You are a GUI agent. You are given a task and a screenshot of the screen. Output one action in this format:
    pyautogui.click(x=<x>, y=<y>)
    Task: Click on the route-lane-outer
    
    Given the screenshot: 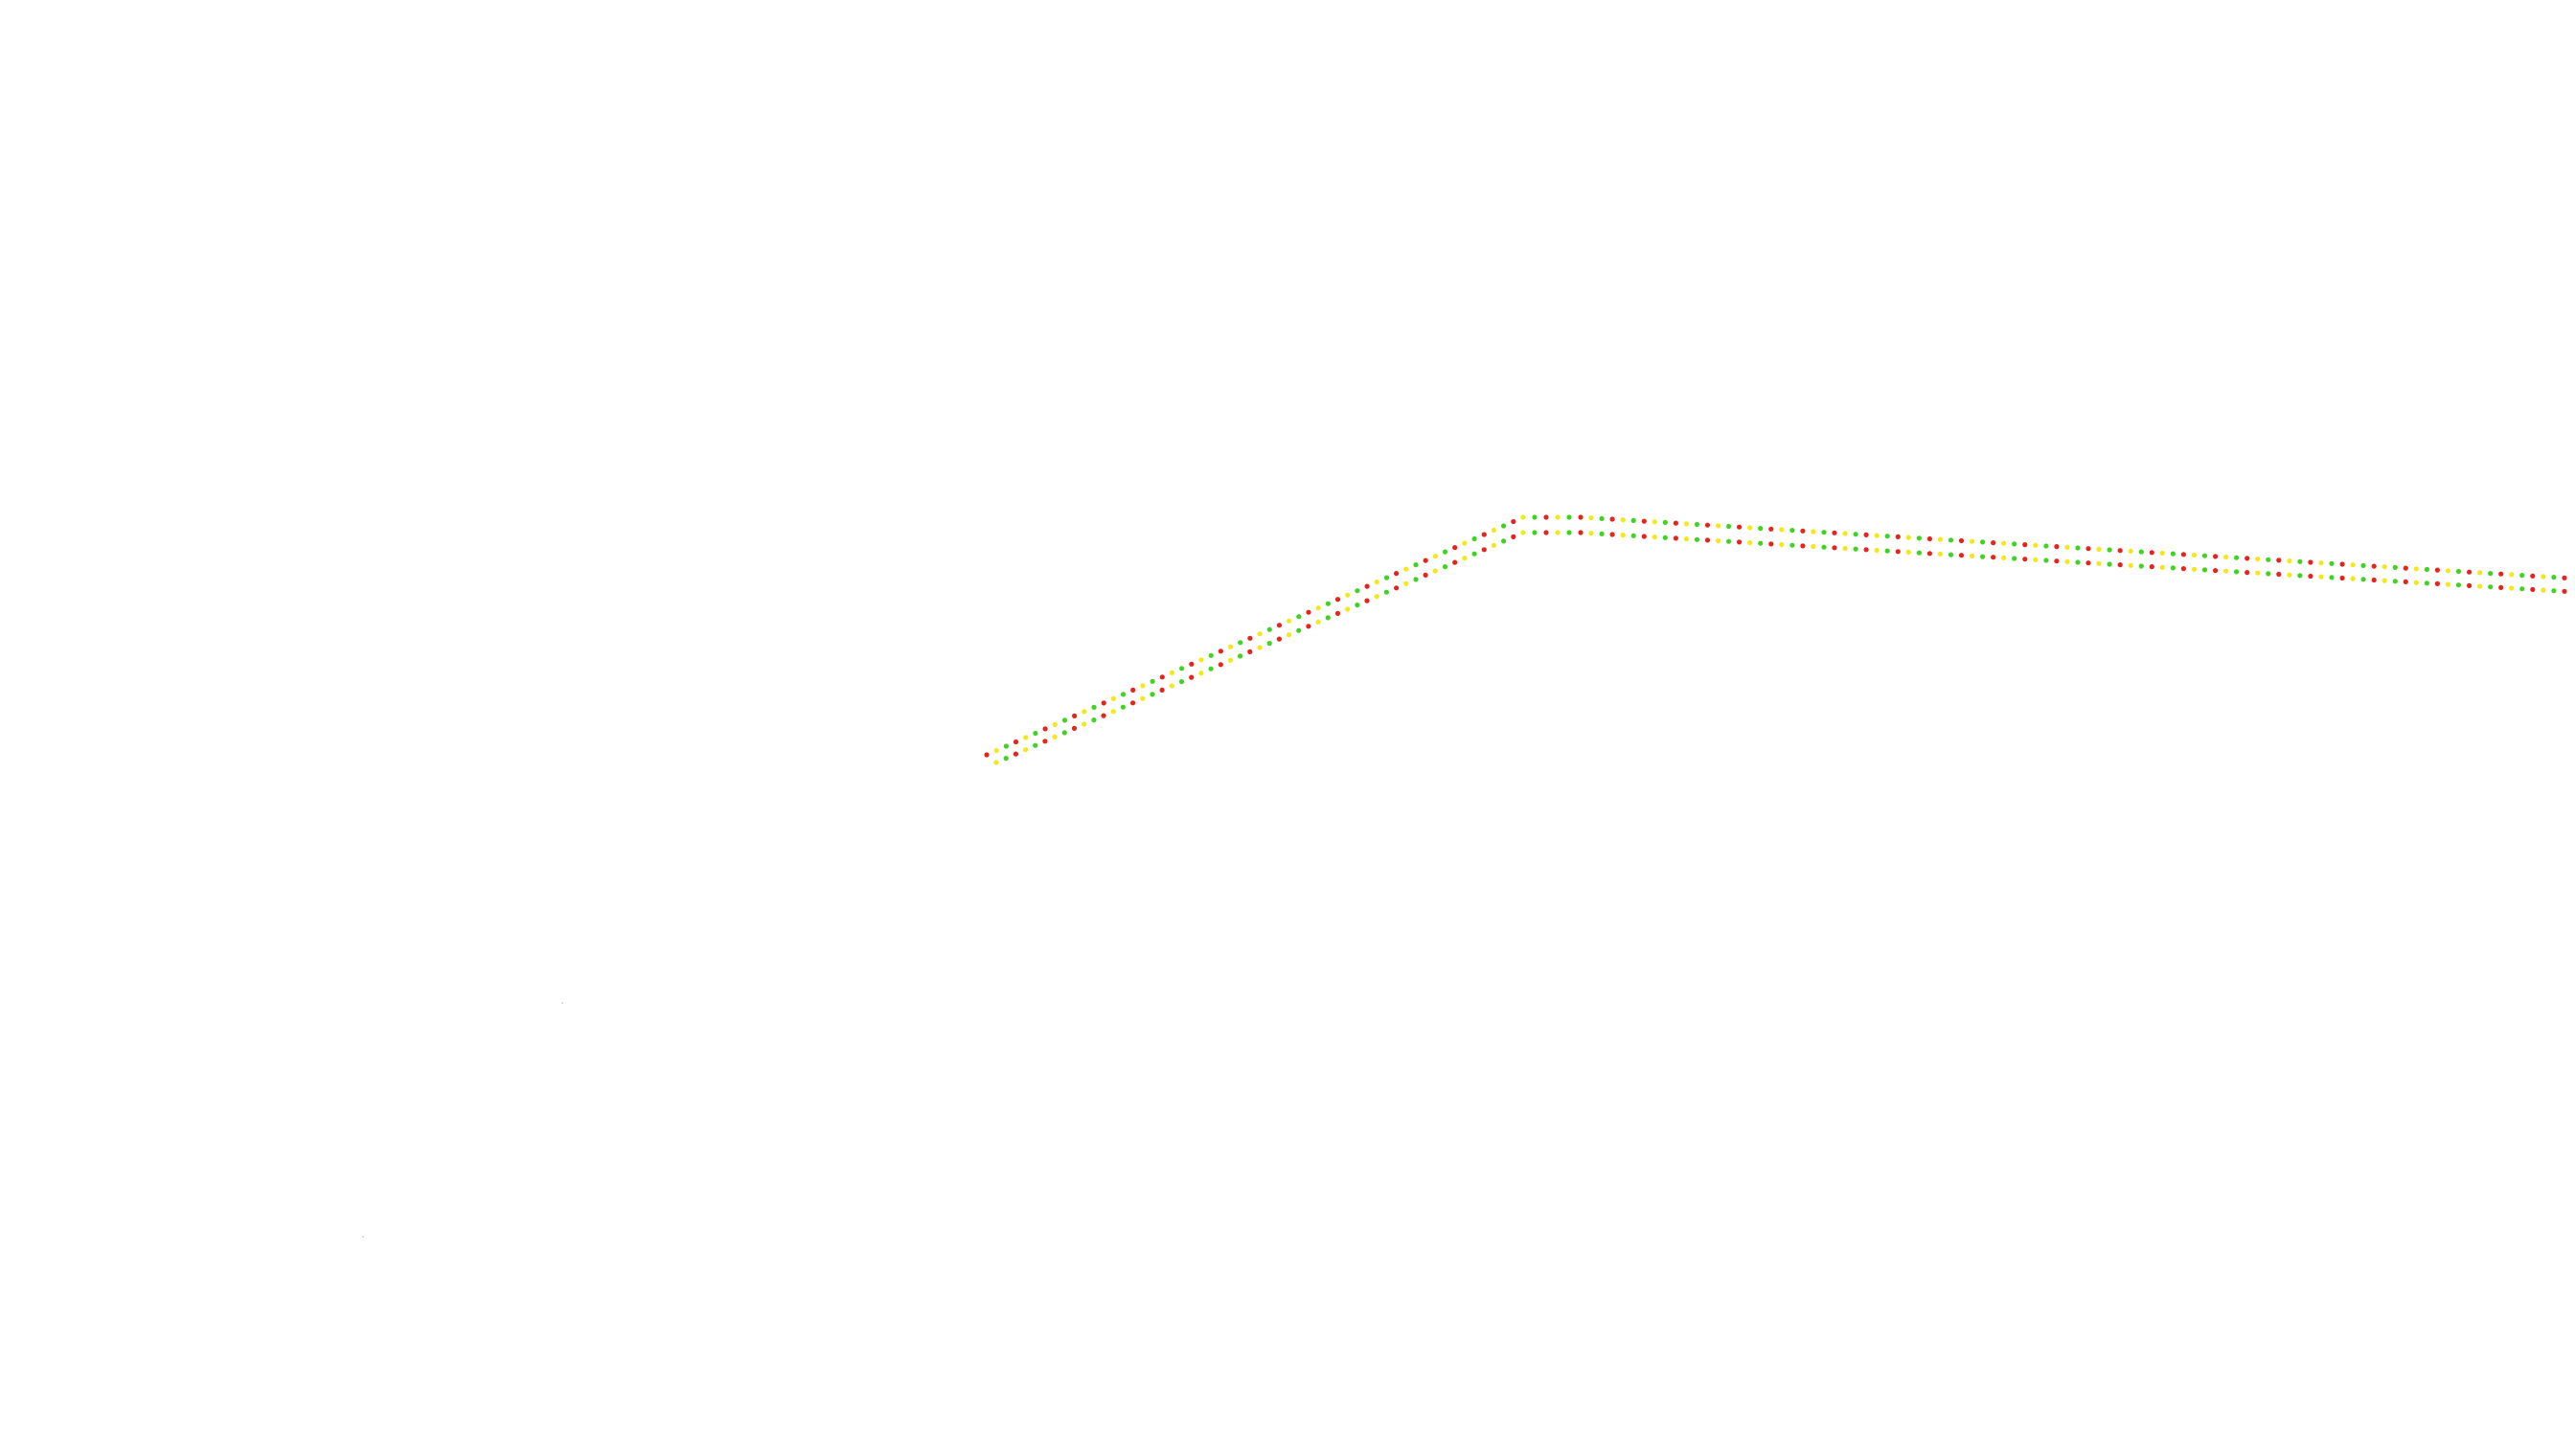 What is the action you would take?
    pyautogui.click(x=1775, y=636)
    